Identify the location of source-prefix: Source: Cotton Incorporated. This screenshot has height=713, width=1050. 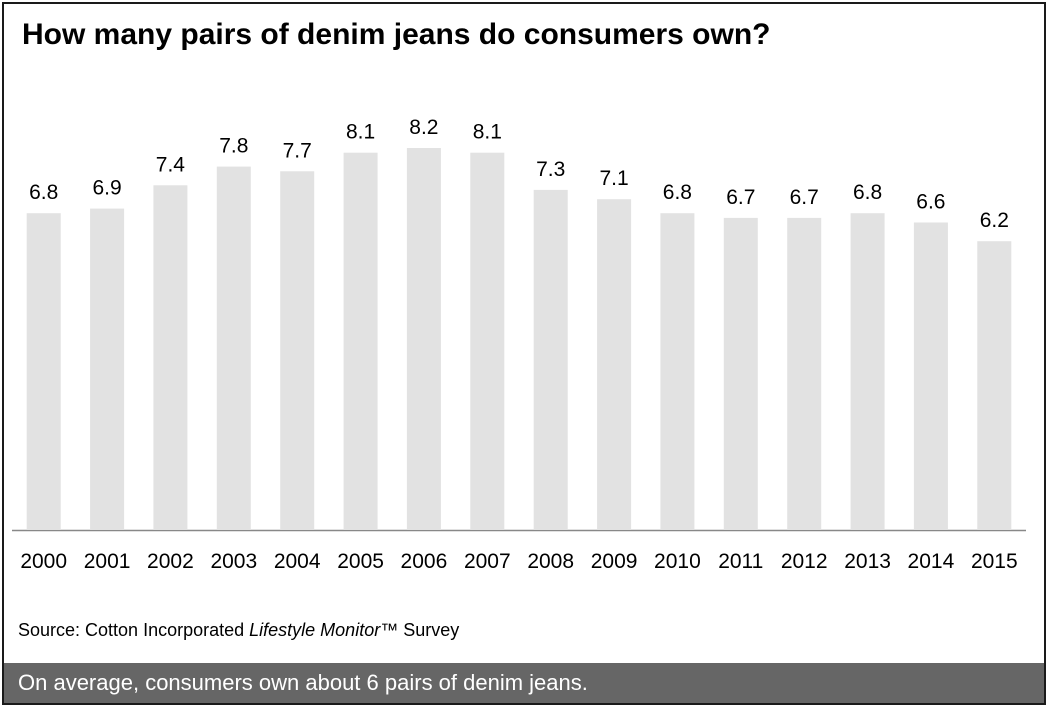
(134, 630).